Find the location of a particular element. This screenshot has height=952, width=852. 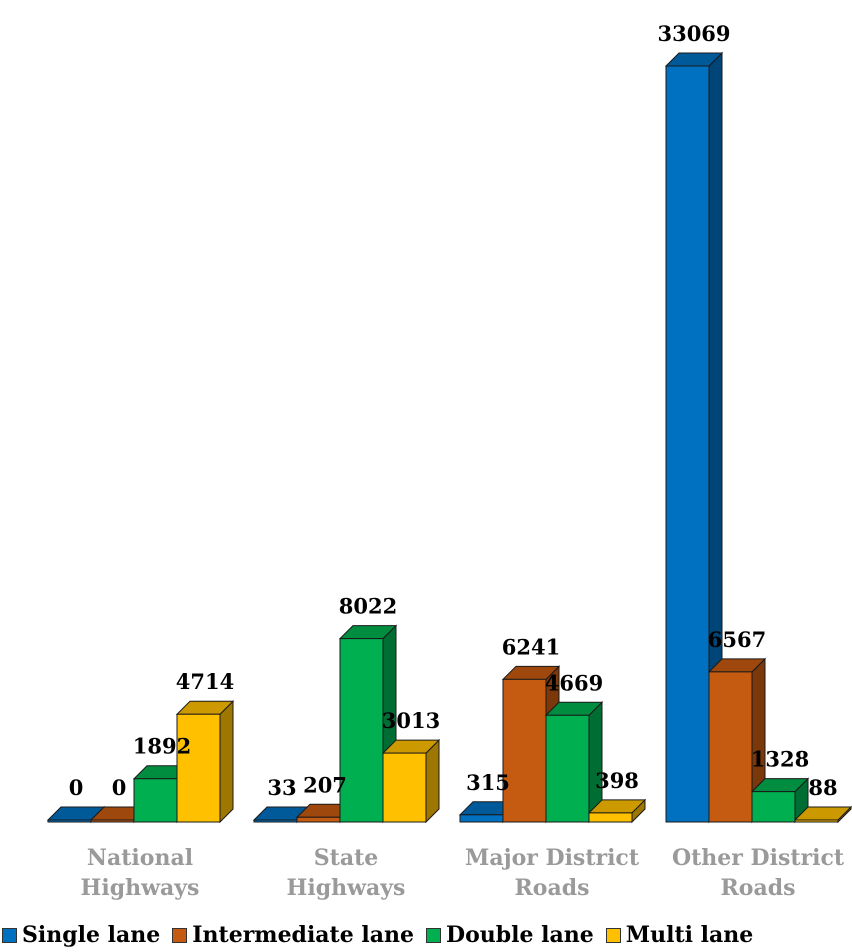

legend-item-double-lane: Double lane is located at coordinates (509, 935).